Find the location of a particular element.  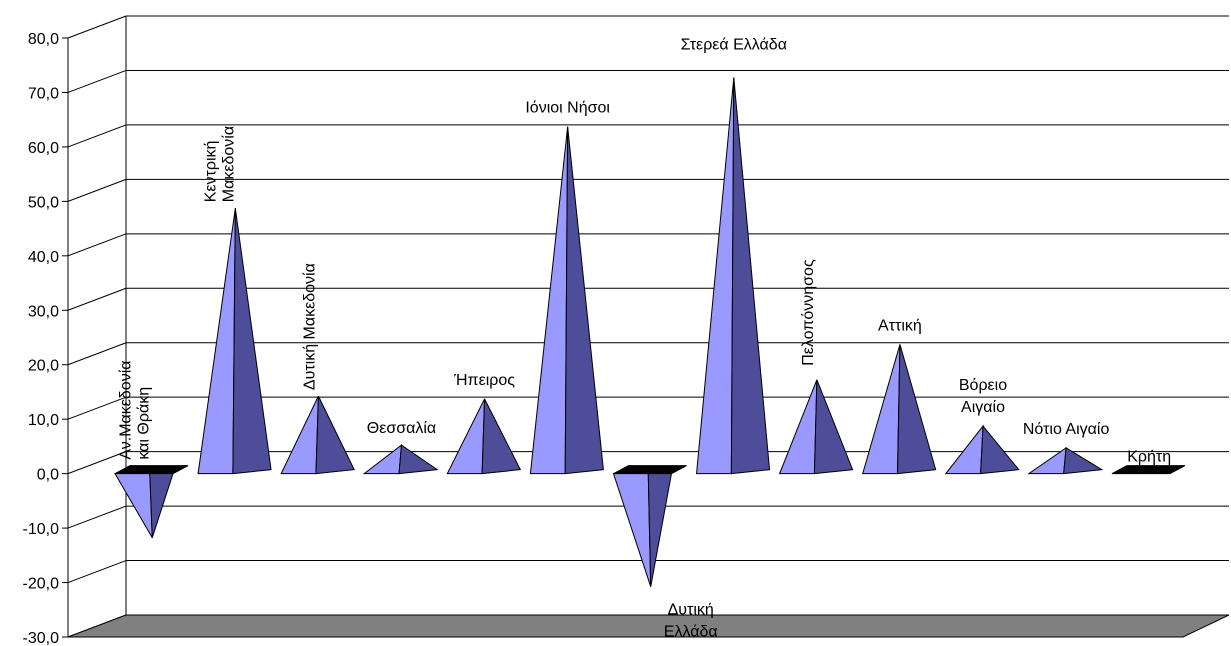

y-tick-label: 10,0 is located at coordinates (43, 420).